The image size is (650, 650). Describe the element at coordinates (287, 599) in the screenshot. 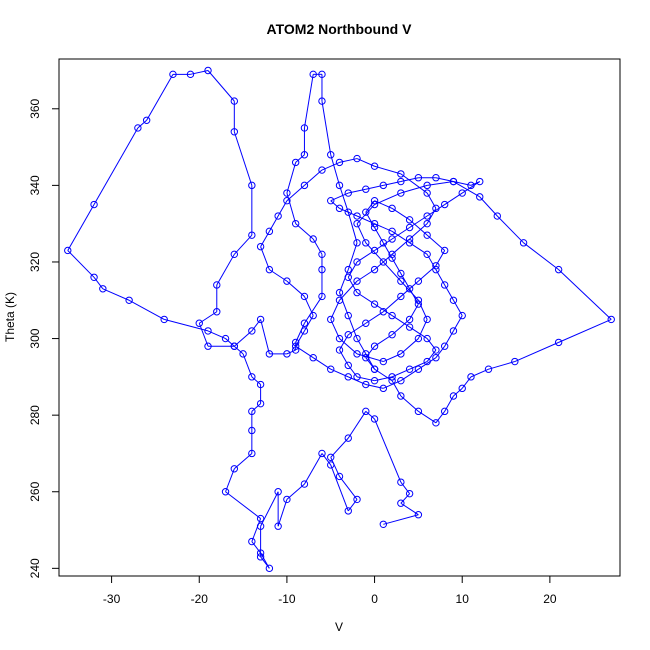

I see `x-tick-label: -10` at that location.